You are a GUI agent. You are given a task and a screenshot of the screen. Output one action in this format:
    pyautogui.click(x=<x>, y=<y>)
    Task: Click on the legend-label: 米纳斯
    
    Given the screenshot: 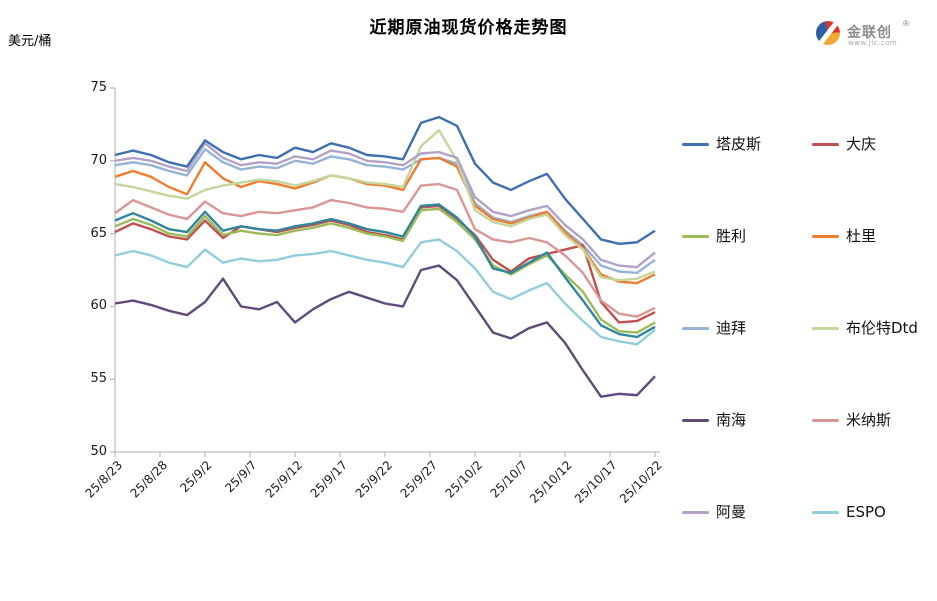 What is the action you would take?
    pyautogui.click(x=869, y=420)
    